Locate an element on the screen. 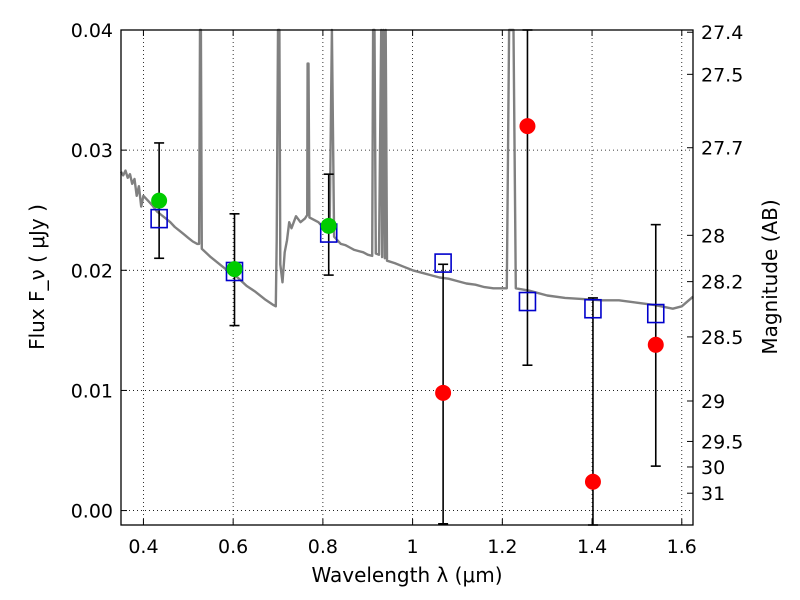 This screenshot has height=600, width=800. x-tick-label: 1.2 is located at coordinates (502, 547).